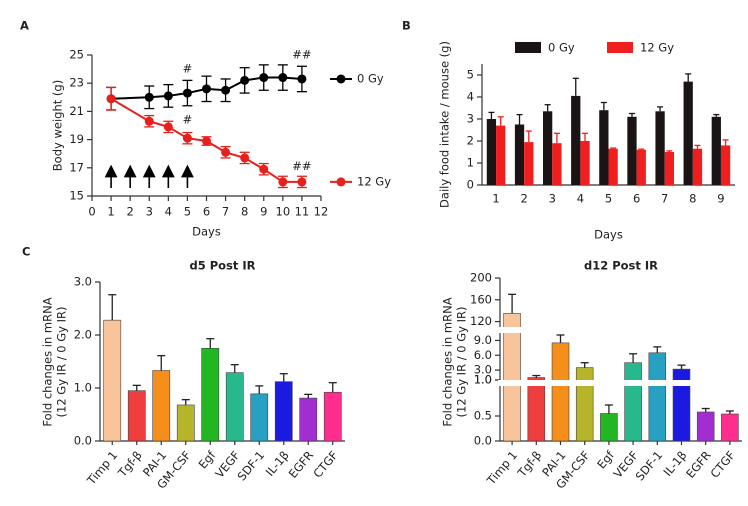 This screenshot has height=506, width=748. I want to click on x-tick-label: 0, so click(91, 212).